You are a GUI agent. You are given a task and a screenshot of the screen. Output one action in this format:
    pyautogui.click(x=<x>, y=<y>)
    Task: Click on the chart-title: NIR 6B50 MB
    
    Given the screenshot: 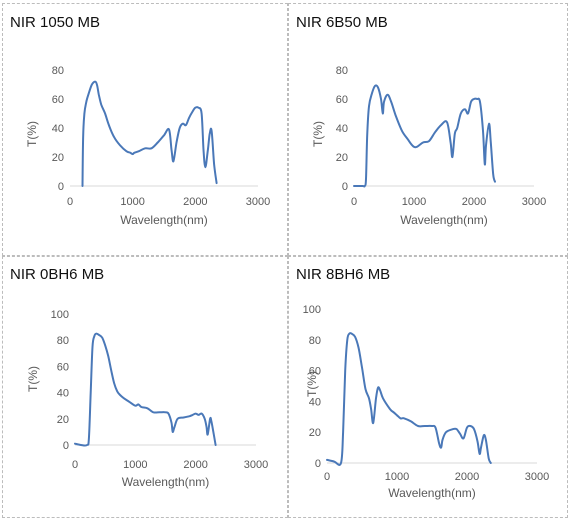 What is the action you would take?
    pyautogui.click(x=342, y=22)
    